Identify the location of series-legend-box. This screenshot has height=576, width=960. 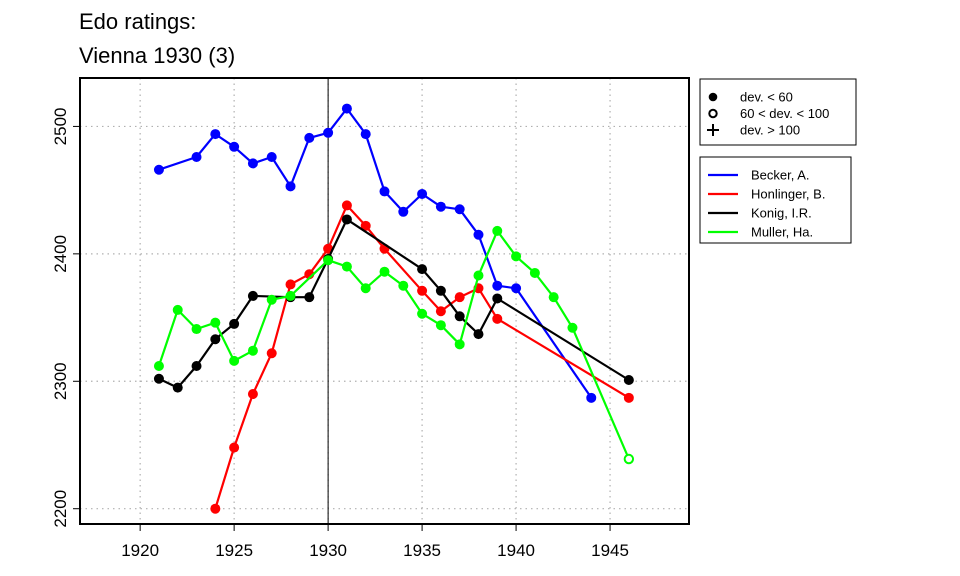
(775, 200).